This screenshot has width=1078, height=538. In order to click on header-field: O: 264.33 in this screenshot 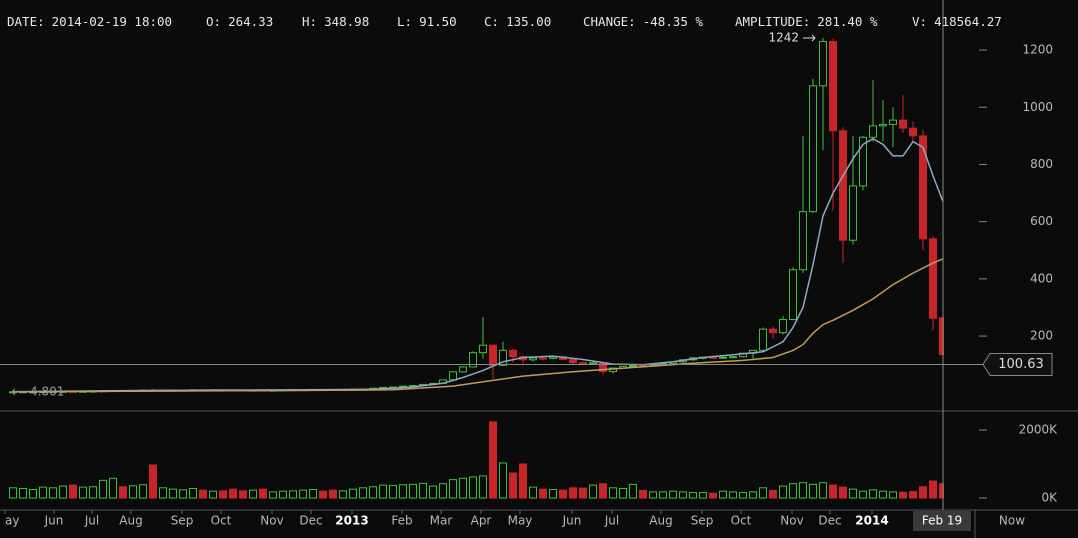, I will do `click(239, 21)`.